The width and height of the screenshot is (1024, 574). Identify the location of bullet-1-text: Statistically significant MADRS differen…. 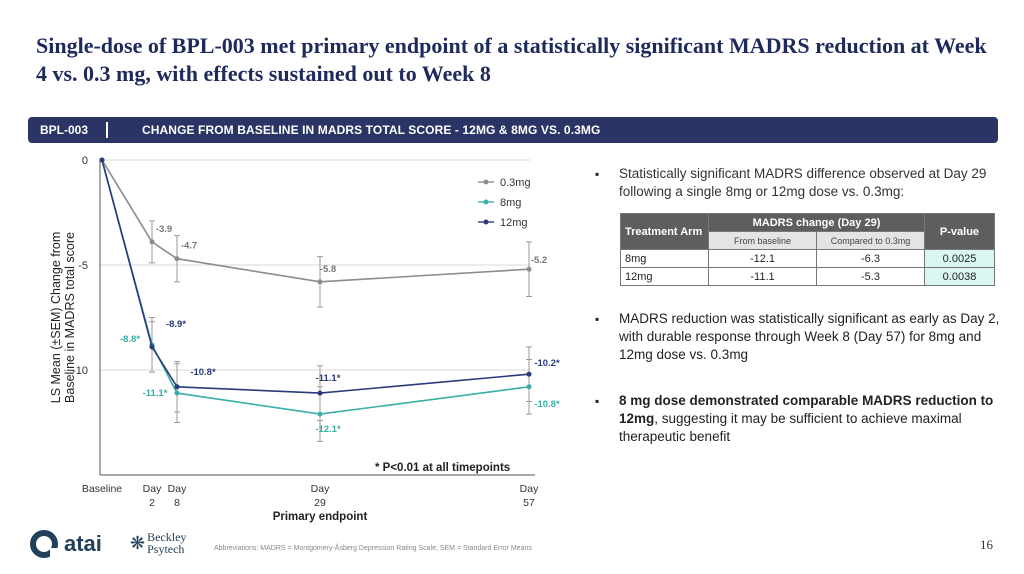
(800, 183).